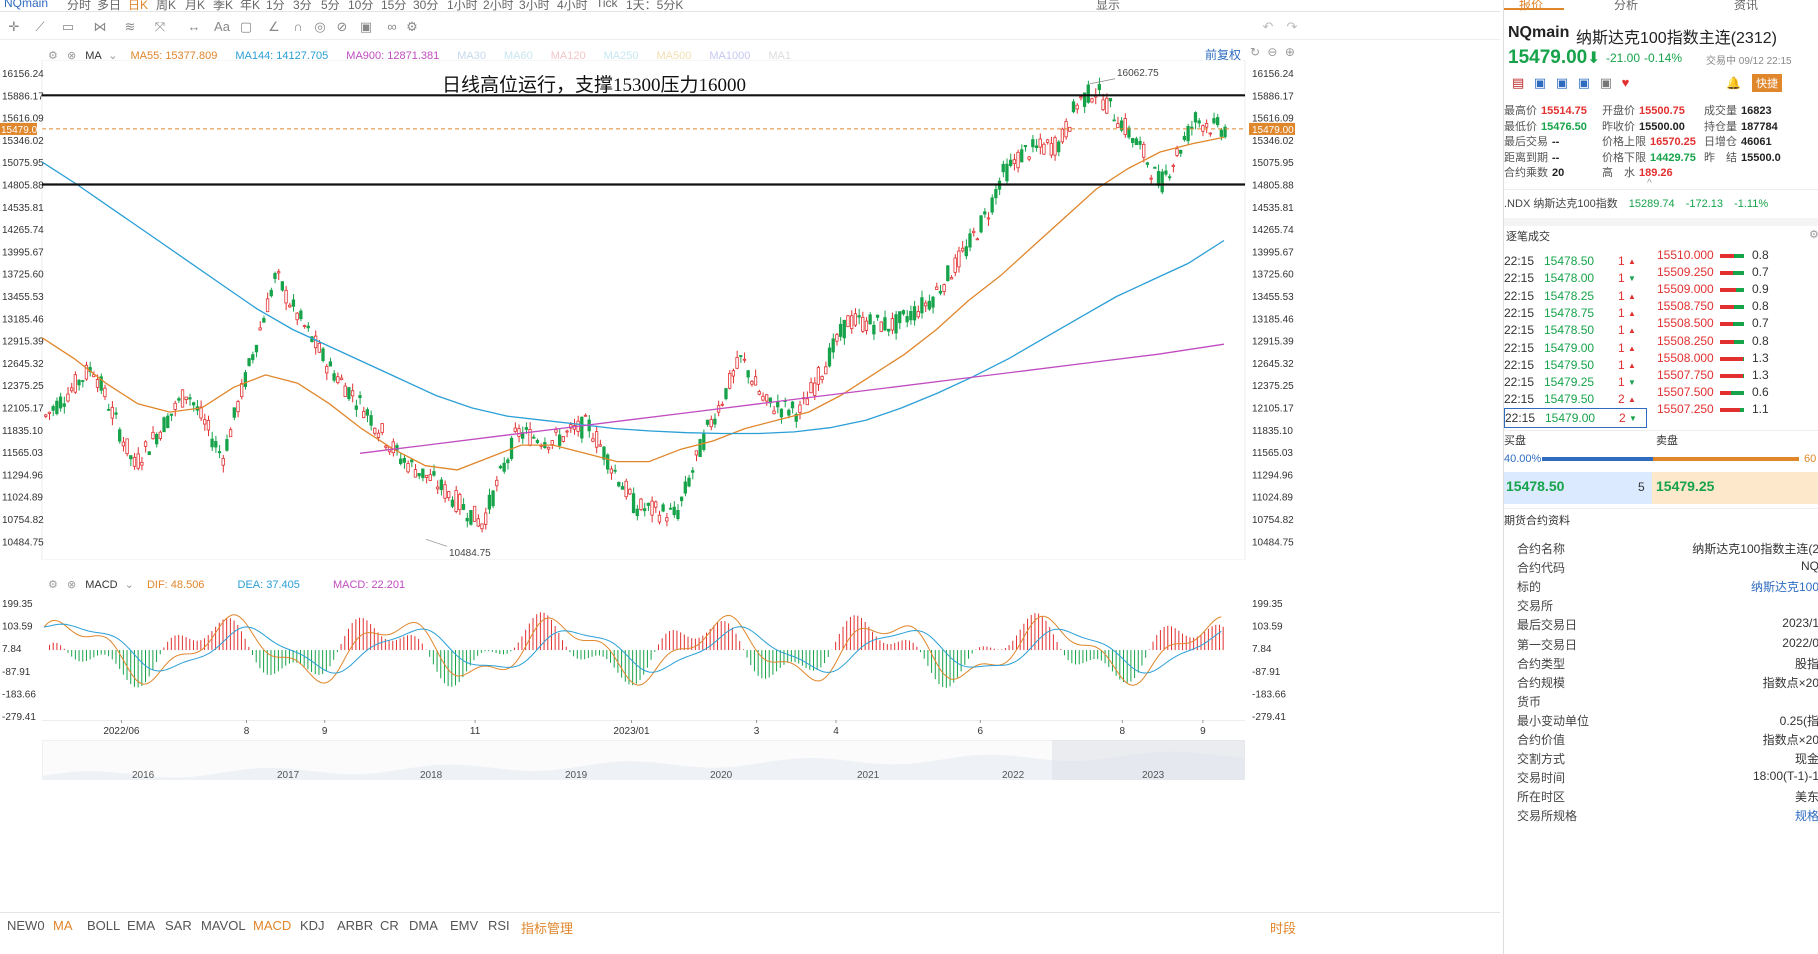  I want to click on expand-icon: ^, so click(1649, 183).